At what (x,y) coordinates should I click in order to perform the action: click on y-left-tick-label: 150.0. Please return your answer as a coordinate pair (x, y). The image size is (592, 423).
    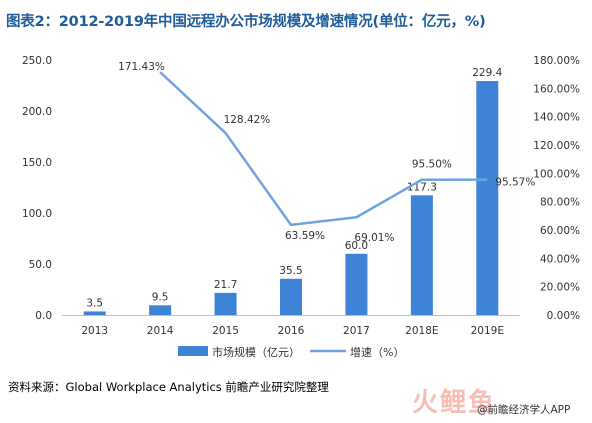
    Looking at the image, I should click on (37, 163).